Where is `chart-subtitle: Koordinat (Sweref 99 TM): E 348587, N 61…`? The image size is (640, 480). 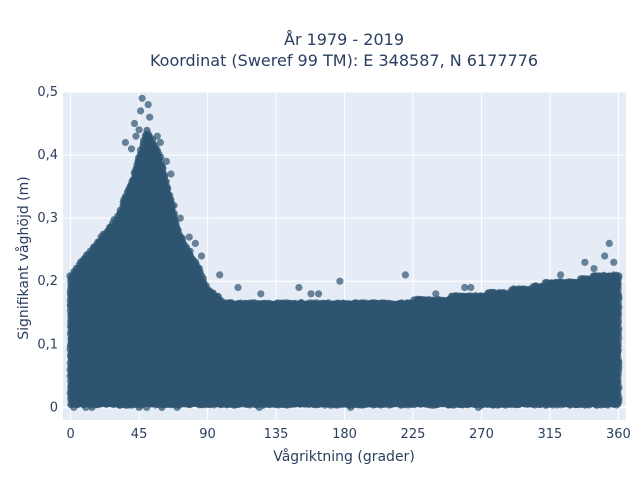
chart-subtitle: Koordinat (Sweref 99 TM): E 348587, N 61… is located at coordinates (344, 60).